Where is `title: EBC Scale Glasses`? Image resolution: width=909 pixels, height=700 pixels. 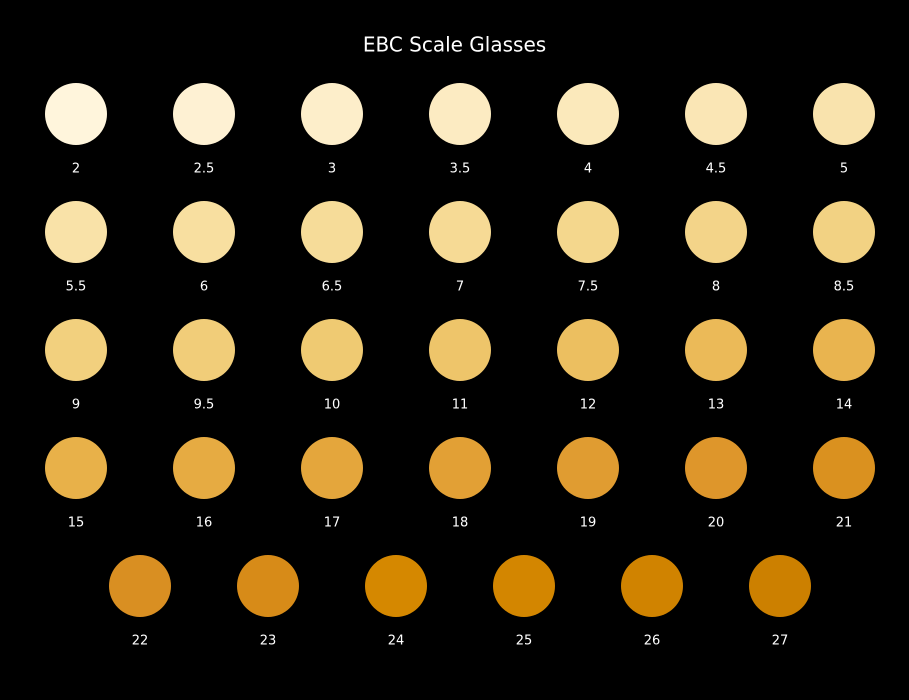
title: EBC Scale Glasses is located at coordinates (454, 45).